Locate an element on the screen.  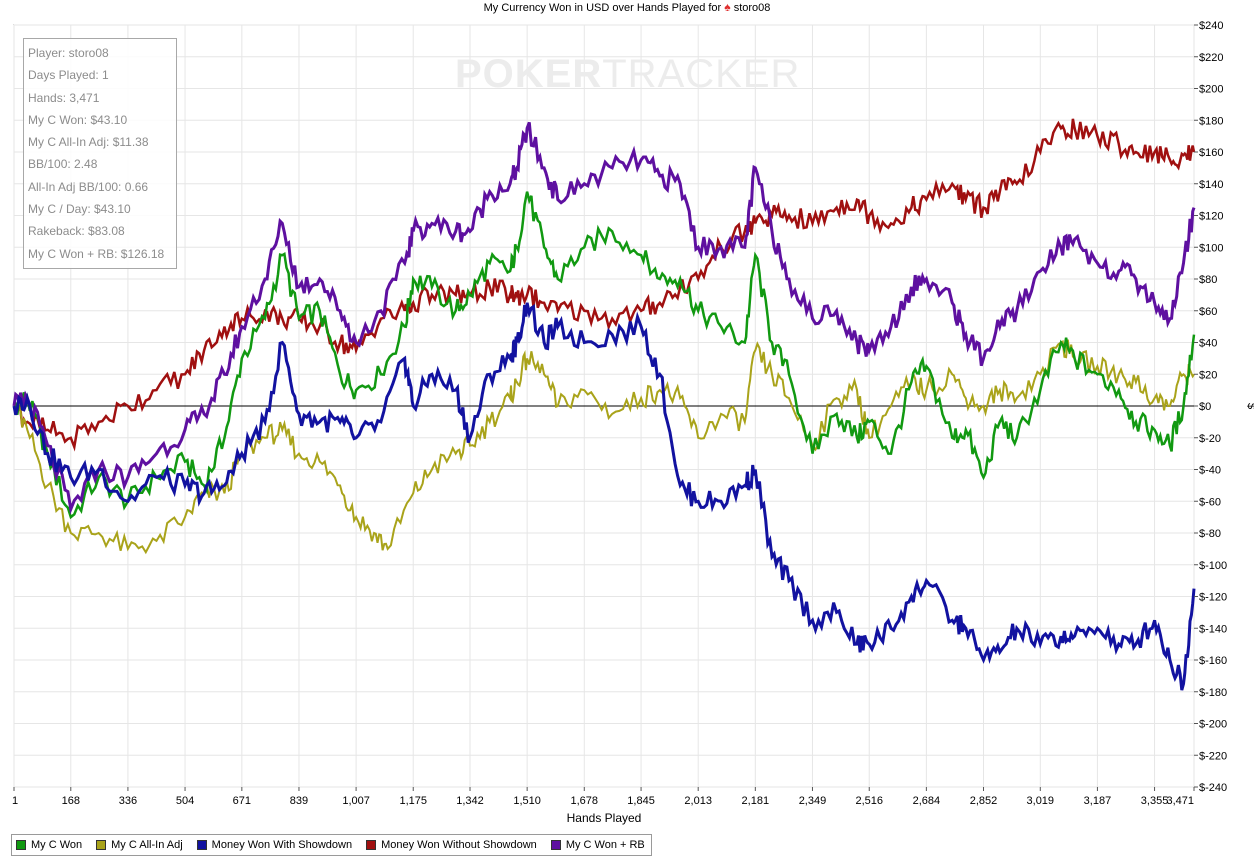
x-tick-label: 504 is located at coordinates (185, 801).